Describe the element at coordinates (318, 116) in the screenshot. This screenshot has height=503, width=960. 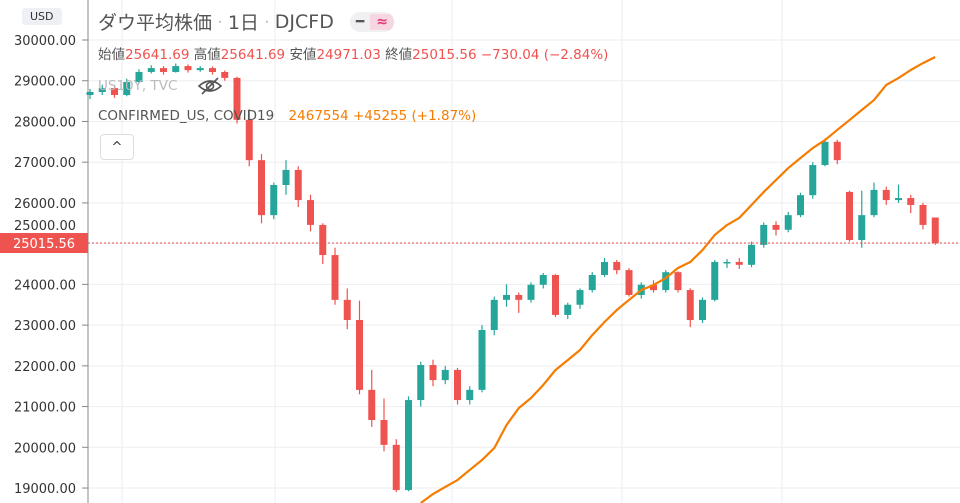
I see `covid-value: 2467554` at that location.